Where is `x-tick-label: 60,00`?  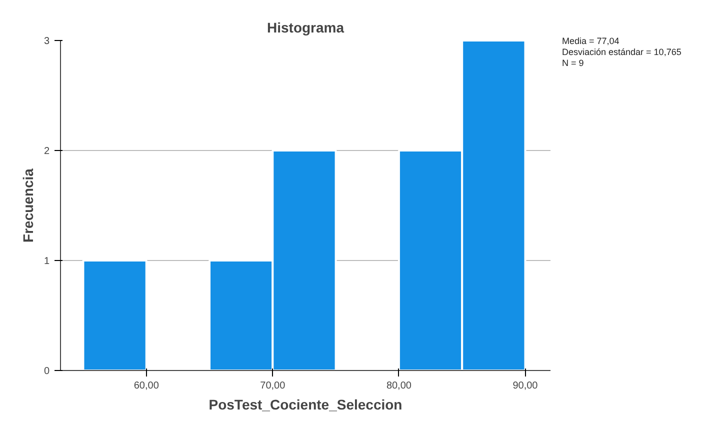 x-tick-label: 60,00 is located at coordinates (147, 386).